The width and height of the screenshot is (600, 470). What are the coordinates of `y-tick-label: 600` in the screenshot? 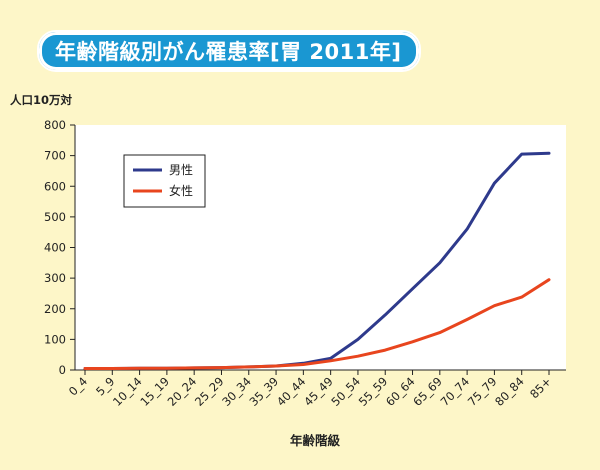 It's located at (55, 186).